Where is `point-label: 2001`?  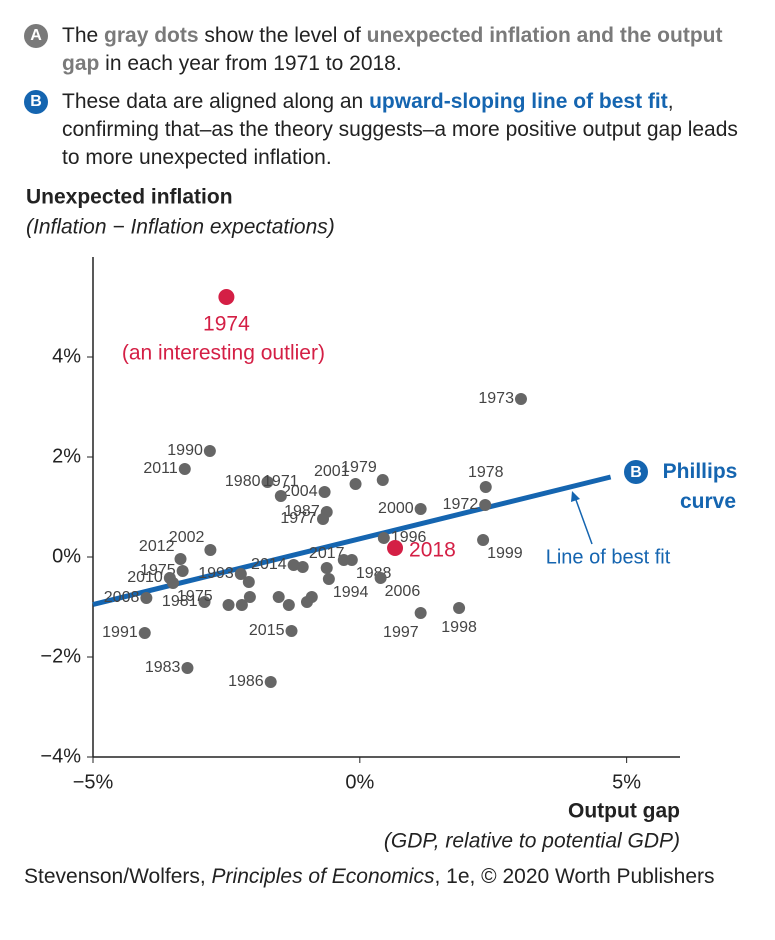
point-label: 2001 is located at coordinates (332, 471).